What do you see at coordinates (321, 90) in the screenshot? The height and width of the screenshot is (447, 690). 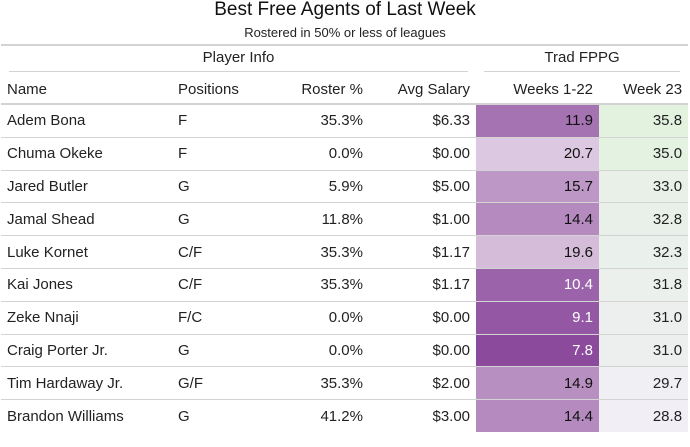 I see `col-header-roster: Roster %` at bounding box center [321, 90].